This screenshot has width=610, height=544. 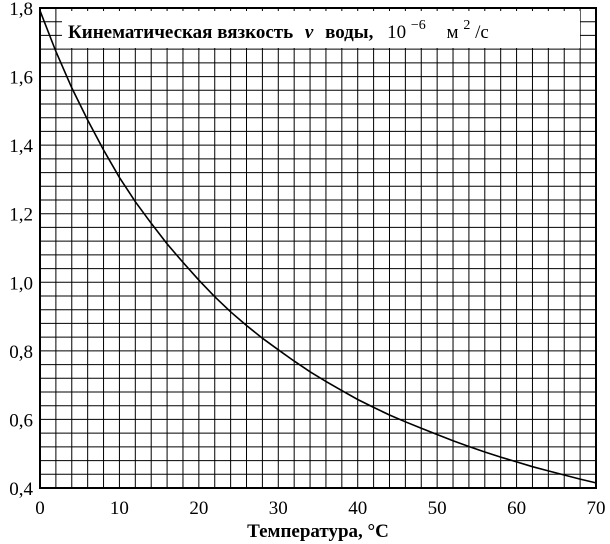 What do you see at coordinates (396, 32) in the screenshot?
I see `title-factor-base: 10` at bounding box center [396, 32].